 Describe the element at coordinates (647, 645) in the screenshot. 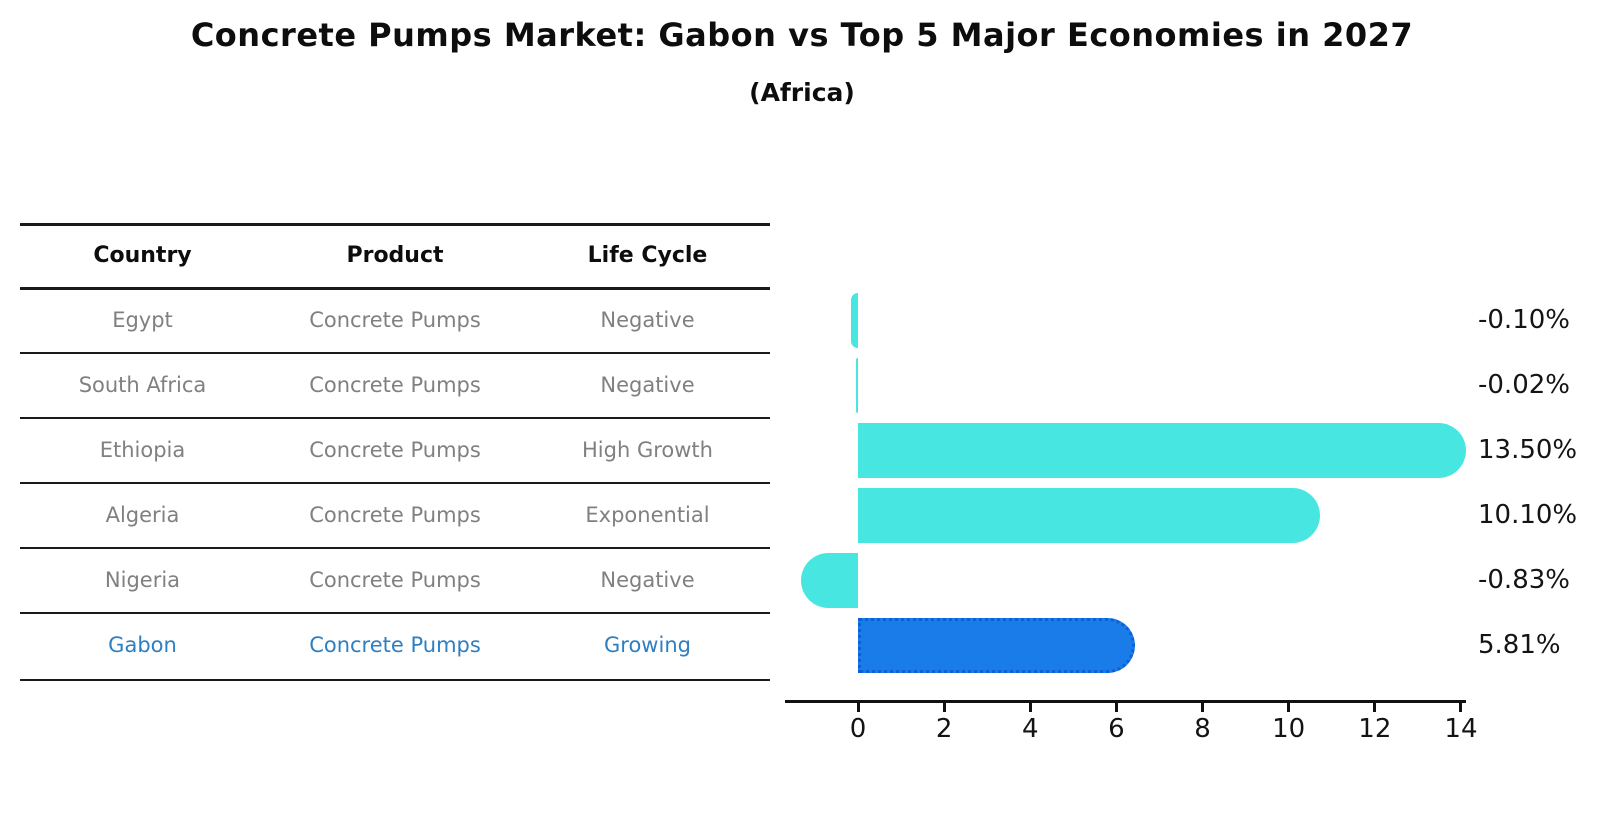

I see `cell-life-cycle: Growing` at that location.